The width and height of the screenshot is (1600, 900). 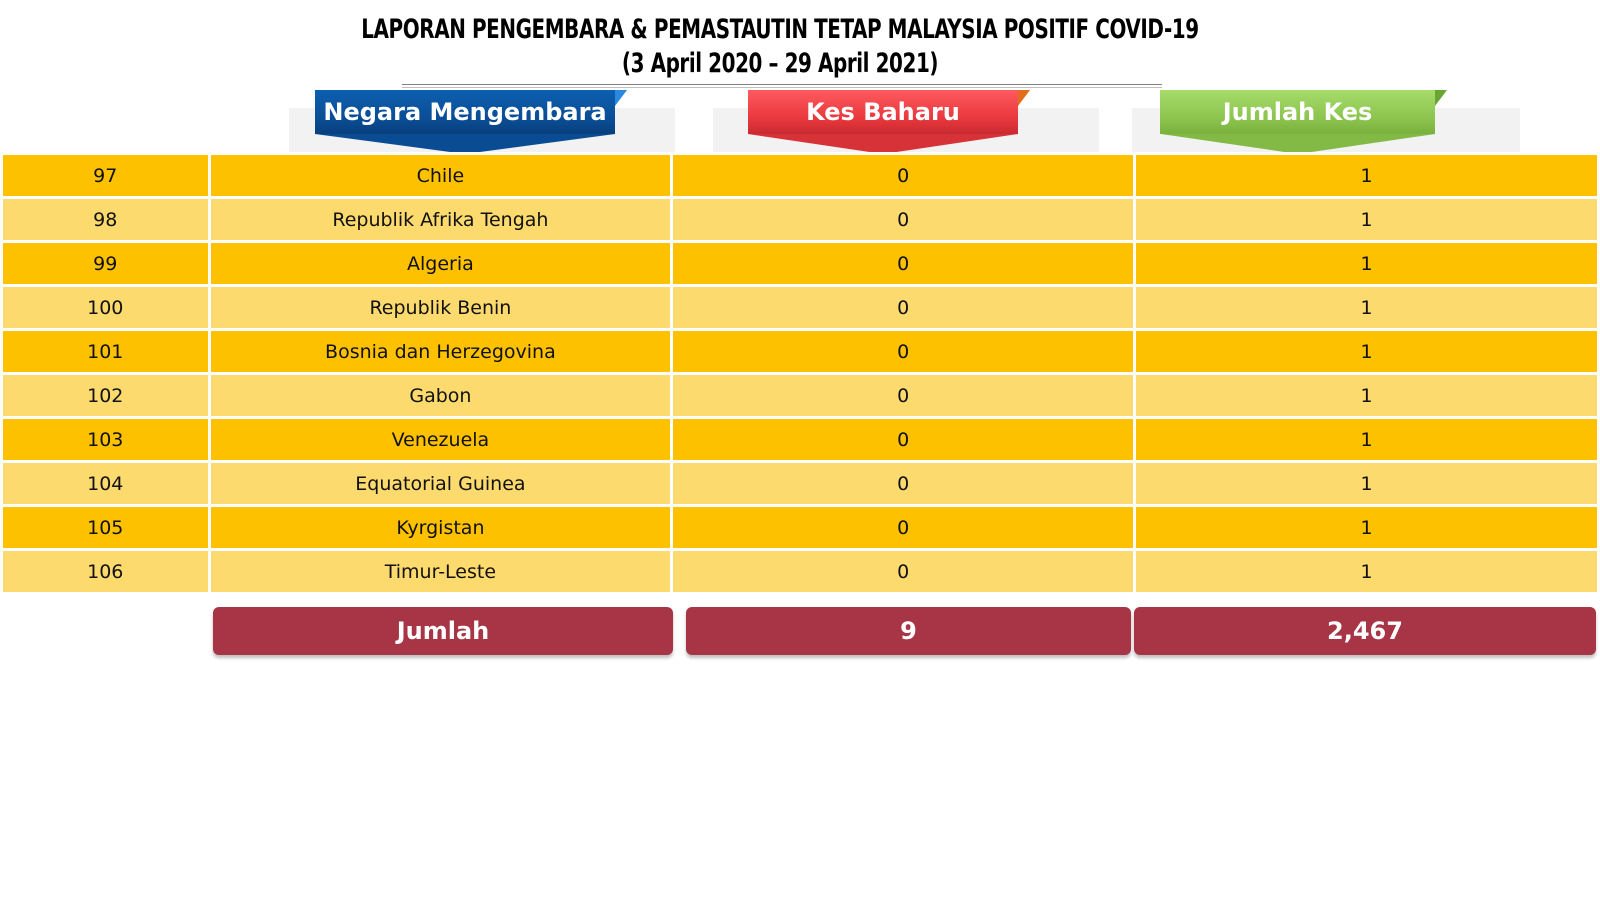 I want to click on total-label-box: Jumlah, so click(x=443, y=631).